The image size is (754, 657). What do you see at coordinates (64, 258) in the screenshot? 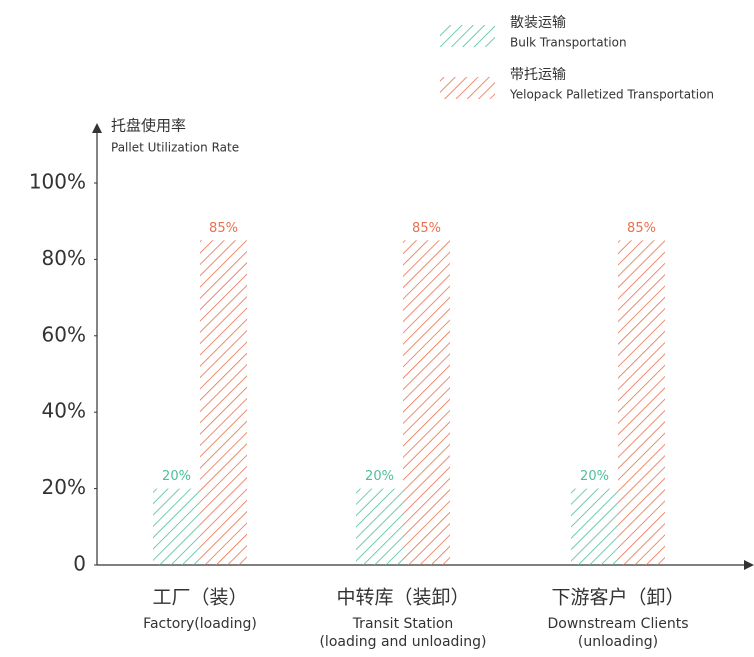
I see `y-tick-label: 80%` at bounding box center [64, 258].